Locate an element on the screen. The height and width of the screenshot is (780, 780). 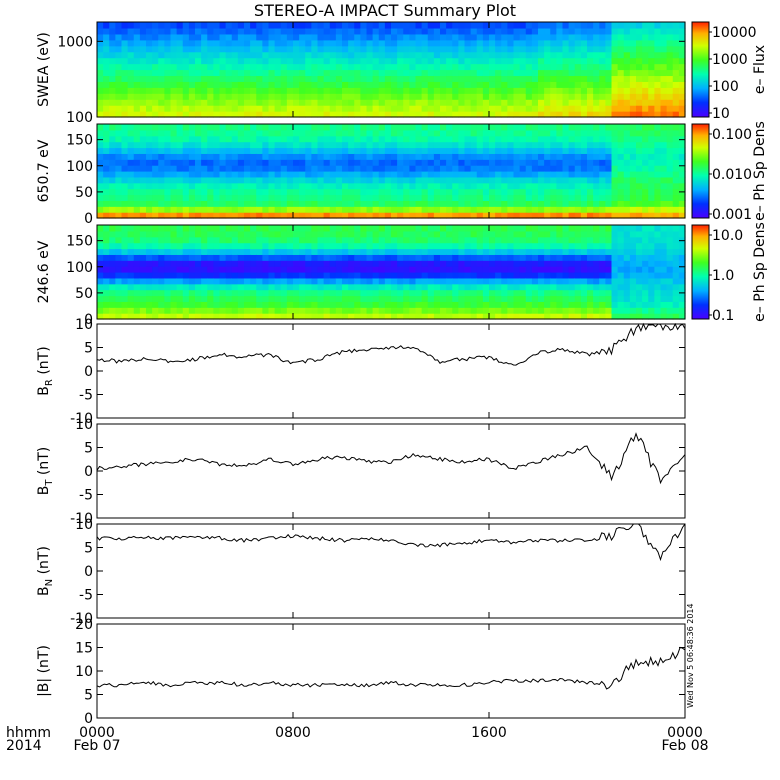
colorbar-tick-label: 10 is located at coordinates (721, 114).